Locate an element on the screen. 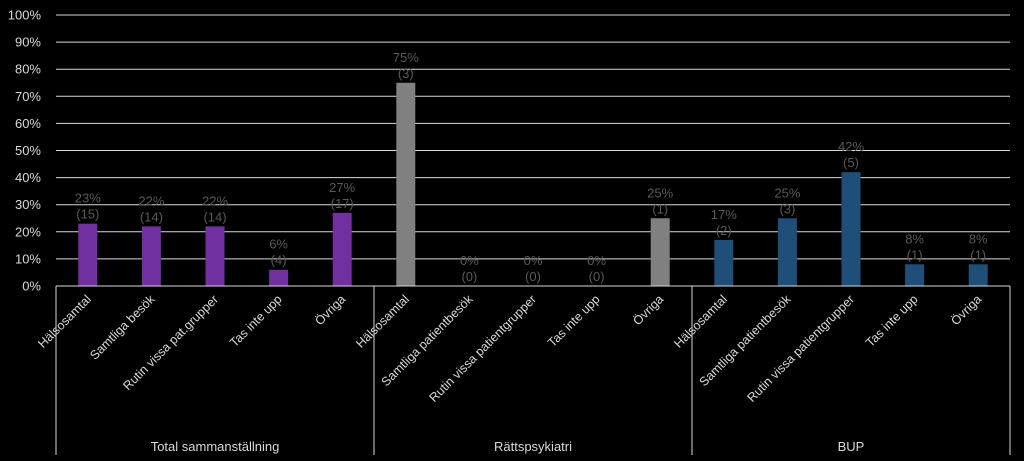  group-label: Rättspsykiatri is located at coordinates (533, 446).